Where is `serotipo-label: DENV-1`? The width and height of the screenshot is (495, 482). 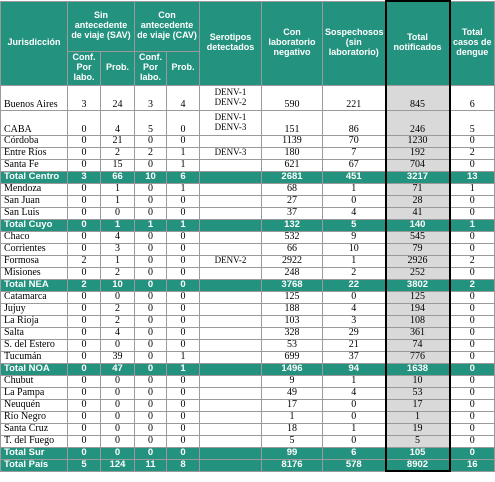
serotipo-label: DENV-1 is located at coordinates (230, 117).